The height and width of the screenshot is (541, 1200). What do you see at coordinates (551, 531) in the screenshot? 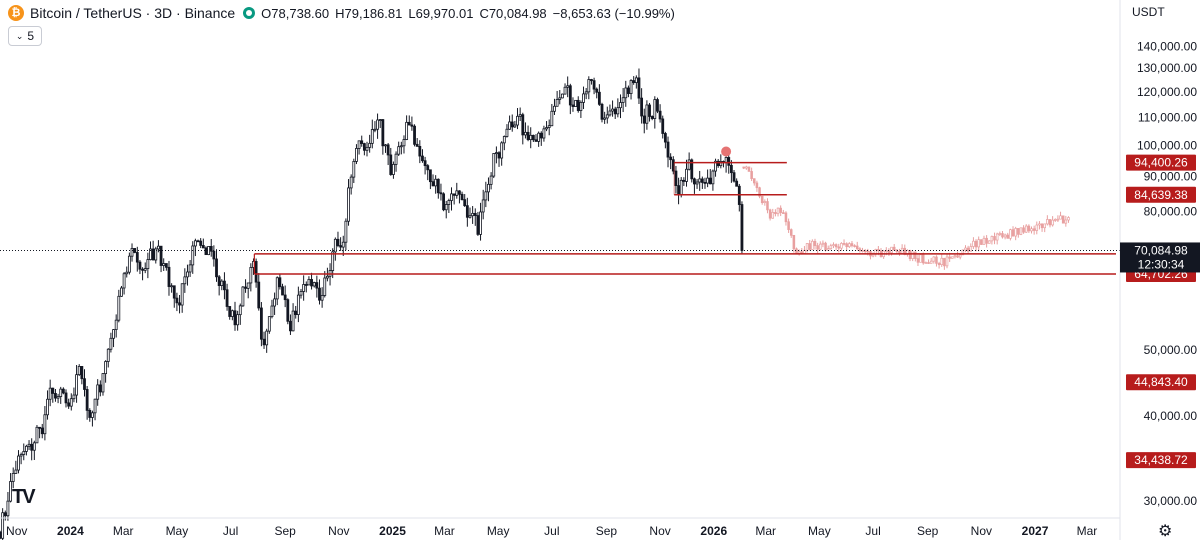
I see `x-tick-label: Jul` at bounding box center [551, 531].